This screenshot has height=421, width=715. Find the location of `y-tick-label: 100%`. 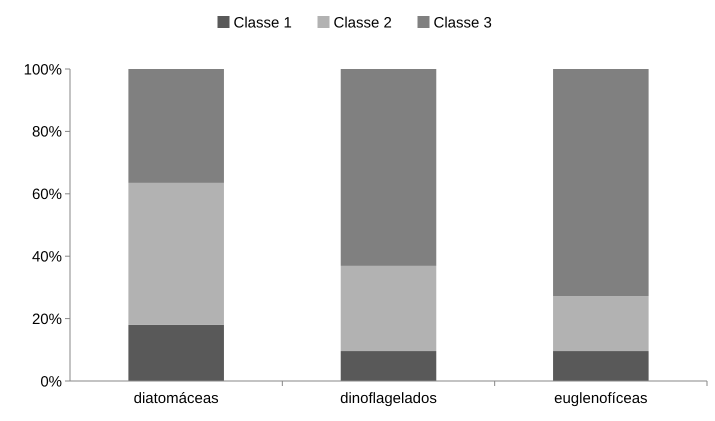

y-tick-label: 100% is located at coordinates (43, 69).